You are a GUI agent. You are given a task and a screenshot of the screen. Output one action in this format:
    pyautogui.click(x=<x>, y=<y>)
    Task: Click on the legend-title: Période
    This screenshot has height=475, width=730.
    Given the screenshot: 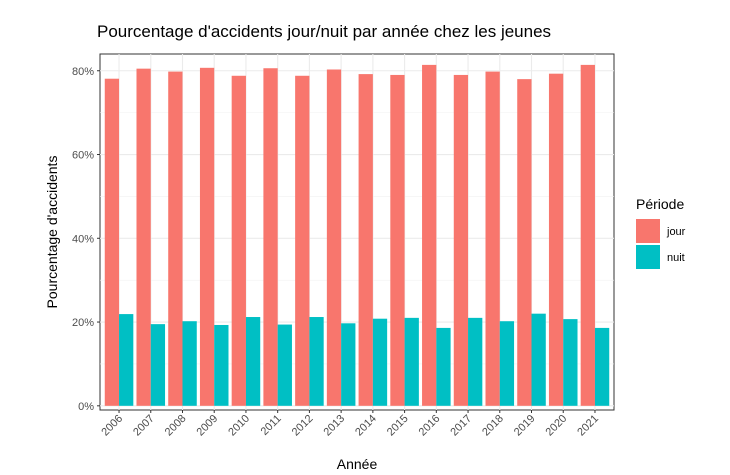 What is the action you would take?
    pyautogui.click(x=660, y=204)
    